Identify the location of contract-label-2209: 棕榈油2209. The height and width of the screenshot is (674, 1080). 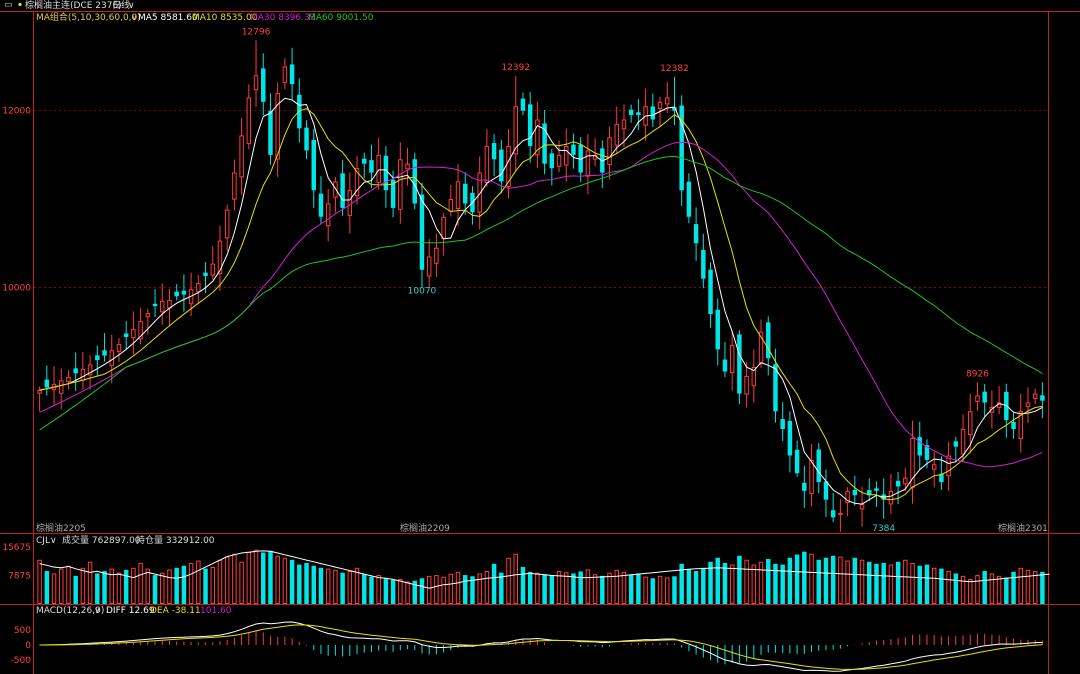
(425, 528).